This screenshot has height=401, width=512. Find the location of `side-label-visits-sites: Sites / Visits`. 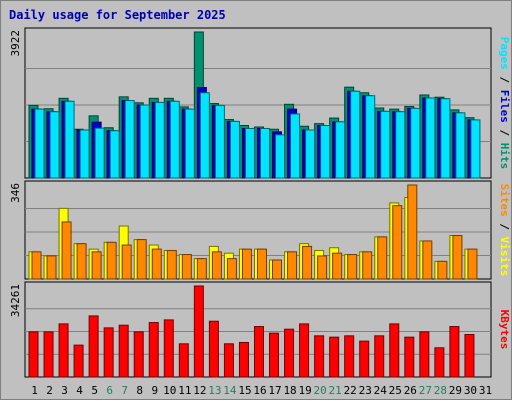

side-label-visits-sites: Sites / Visits is located at coordinates (504, 230).